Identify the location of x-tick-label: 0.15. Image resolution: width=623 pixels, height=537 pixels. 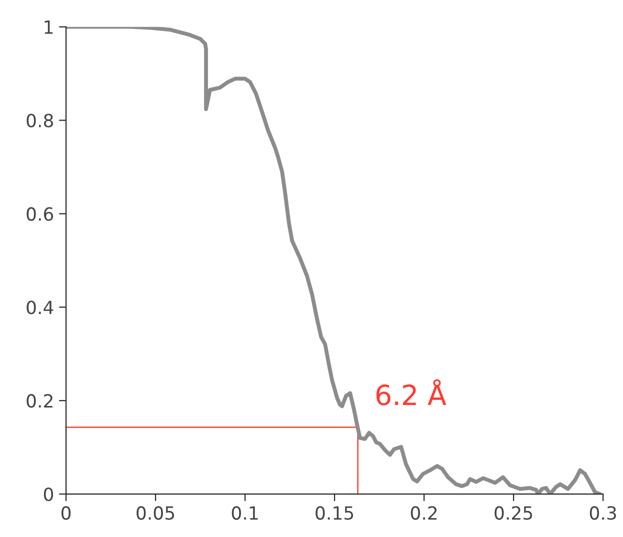
(335, 513).